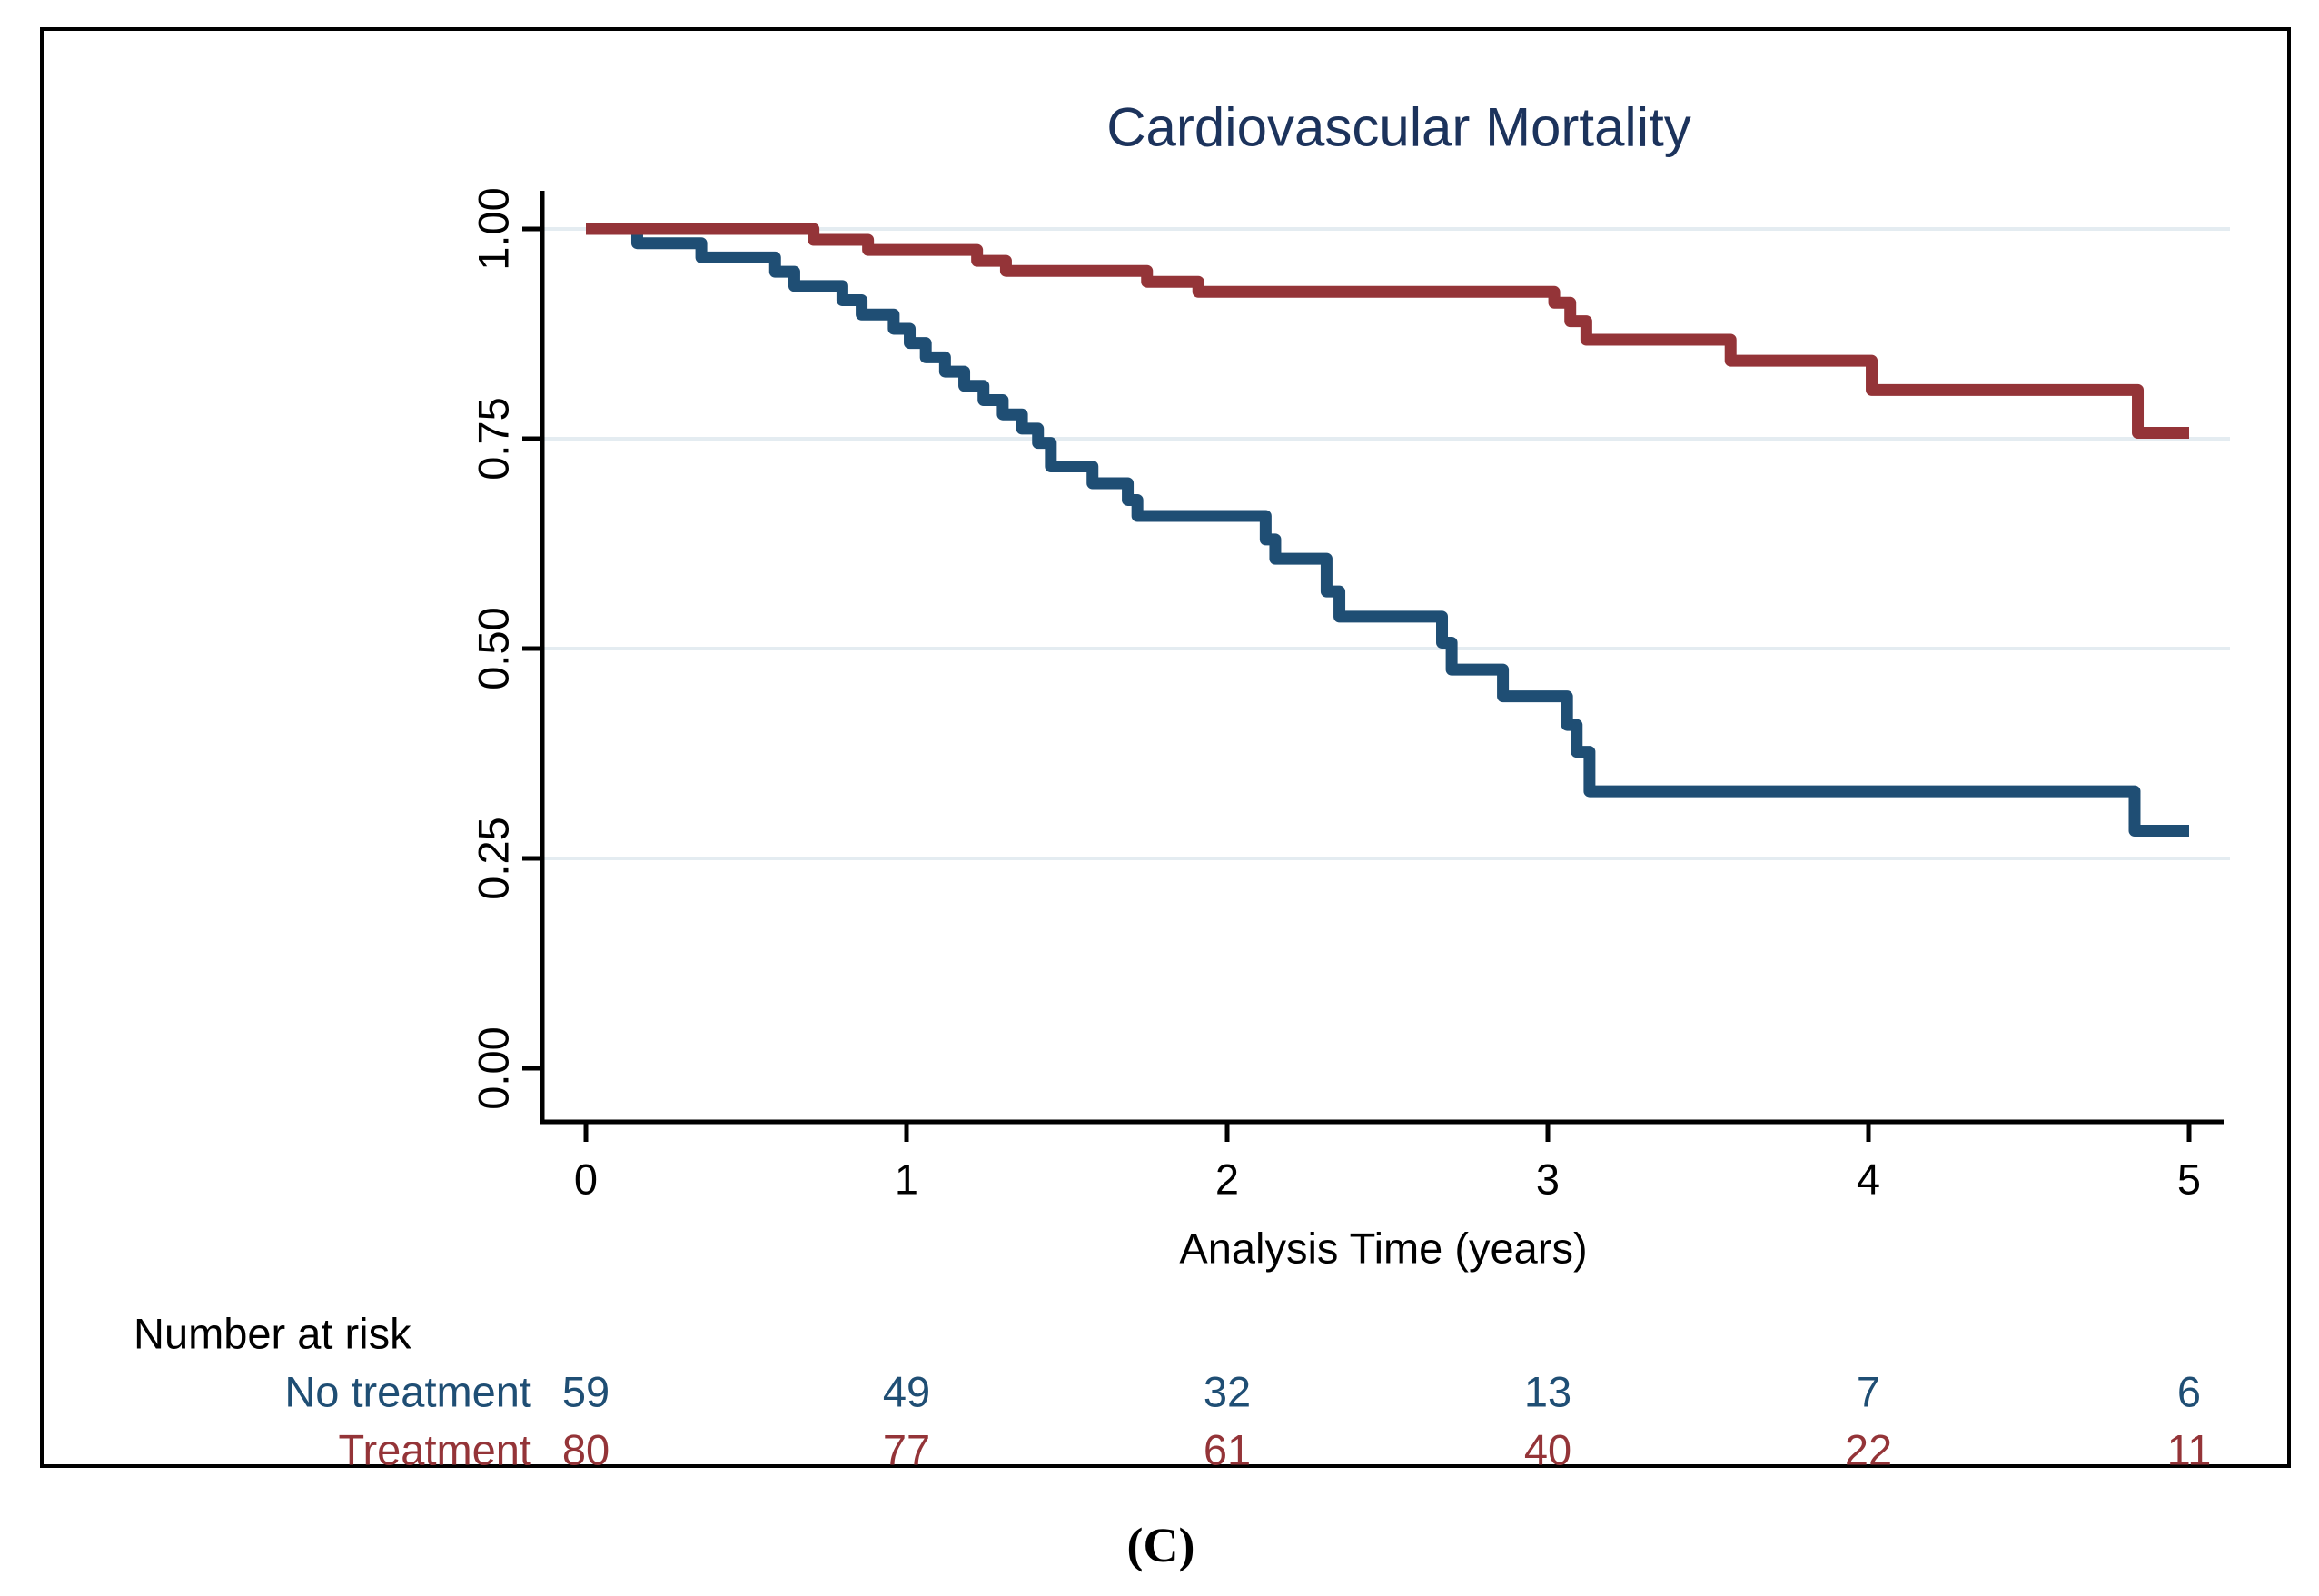 The image size is (2319, 1596). I want to click on risk-table-title: Number at risk, so click(272, 1333).